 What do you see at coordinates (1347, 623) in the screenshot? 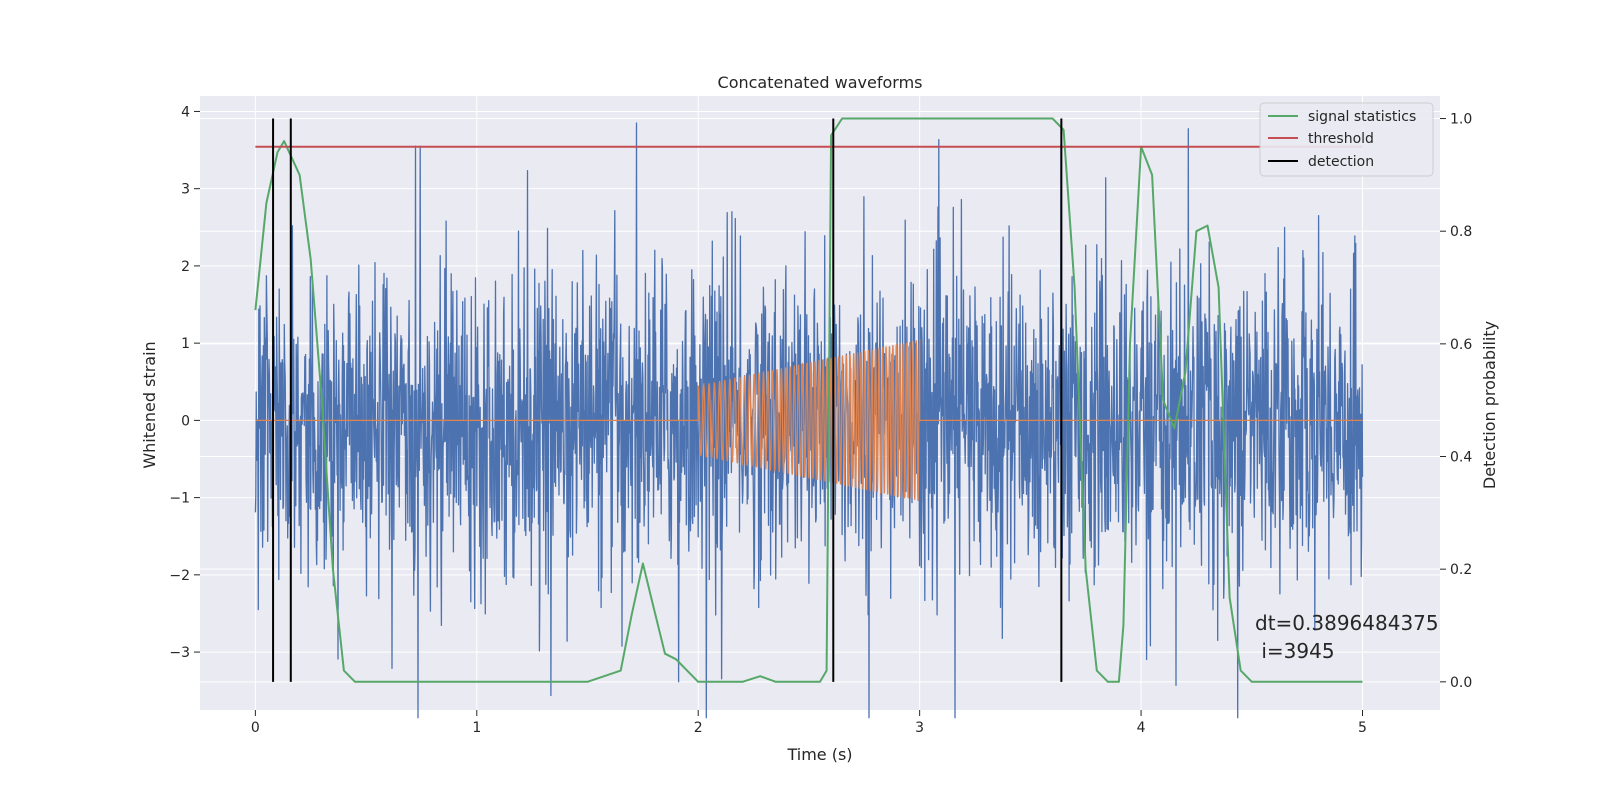
I see `annotation-dt: dt=0.3896484375` at bounding box center [1347, 623].